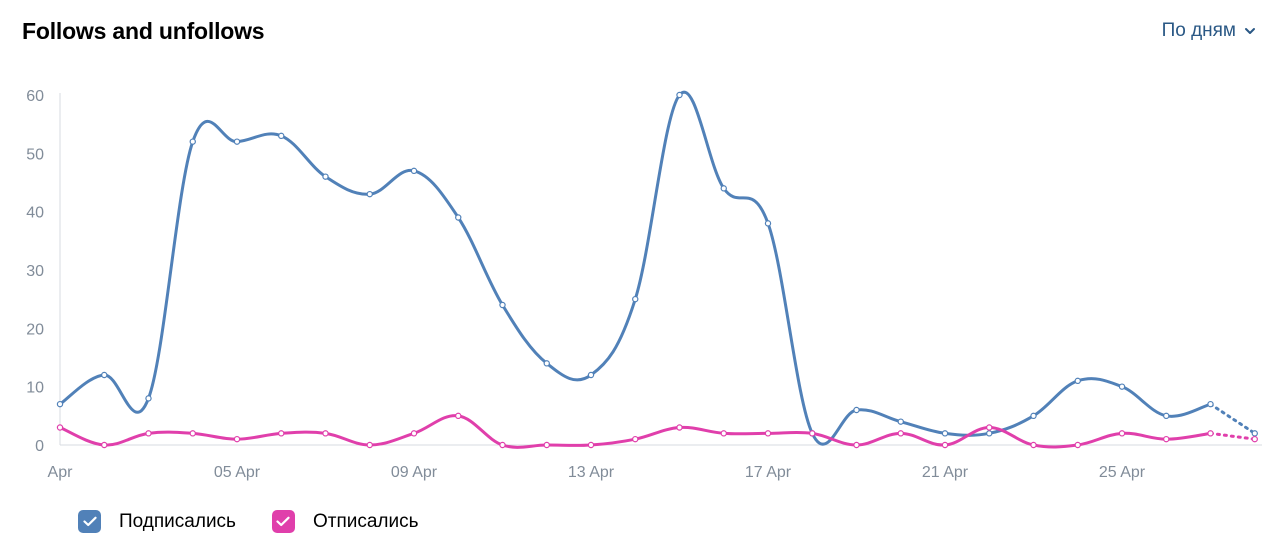  What do you see at coordinates (35, 154) in the screenshot?
I see `y-tick-label: 50` at bounding box center [35, 154].